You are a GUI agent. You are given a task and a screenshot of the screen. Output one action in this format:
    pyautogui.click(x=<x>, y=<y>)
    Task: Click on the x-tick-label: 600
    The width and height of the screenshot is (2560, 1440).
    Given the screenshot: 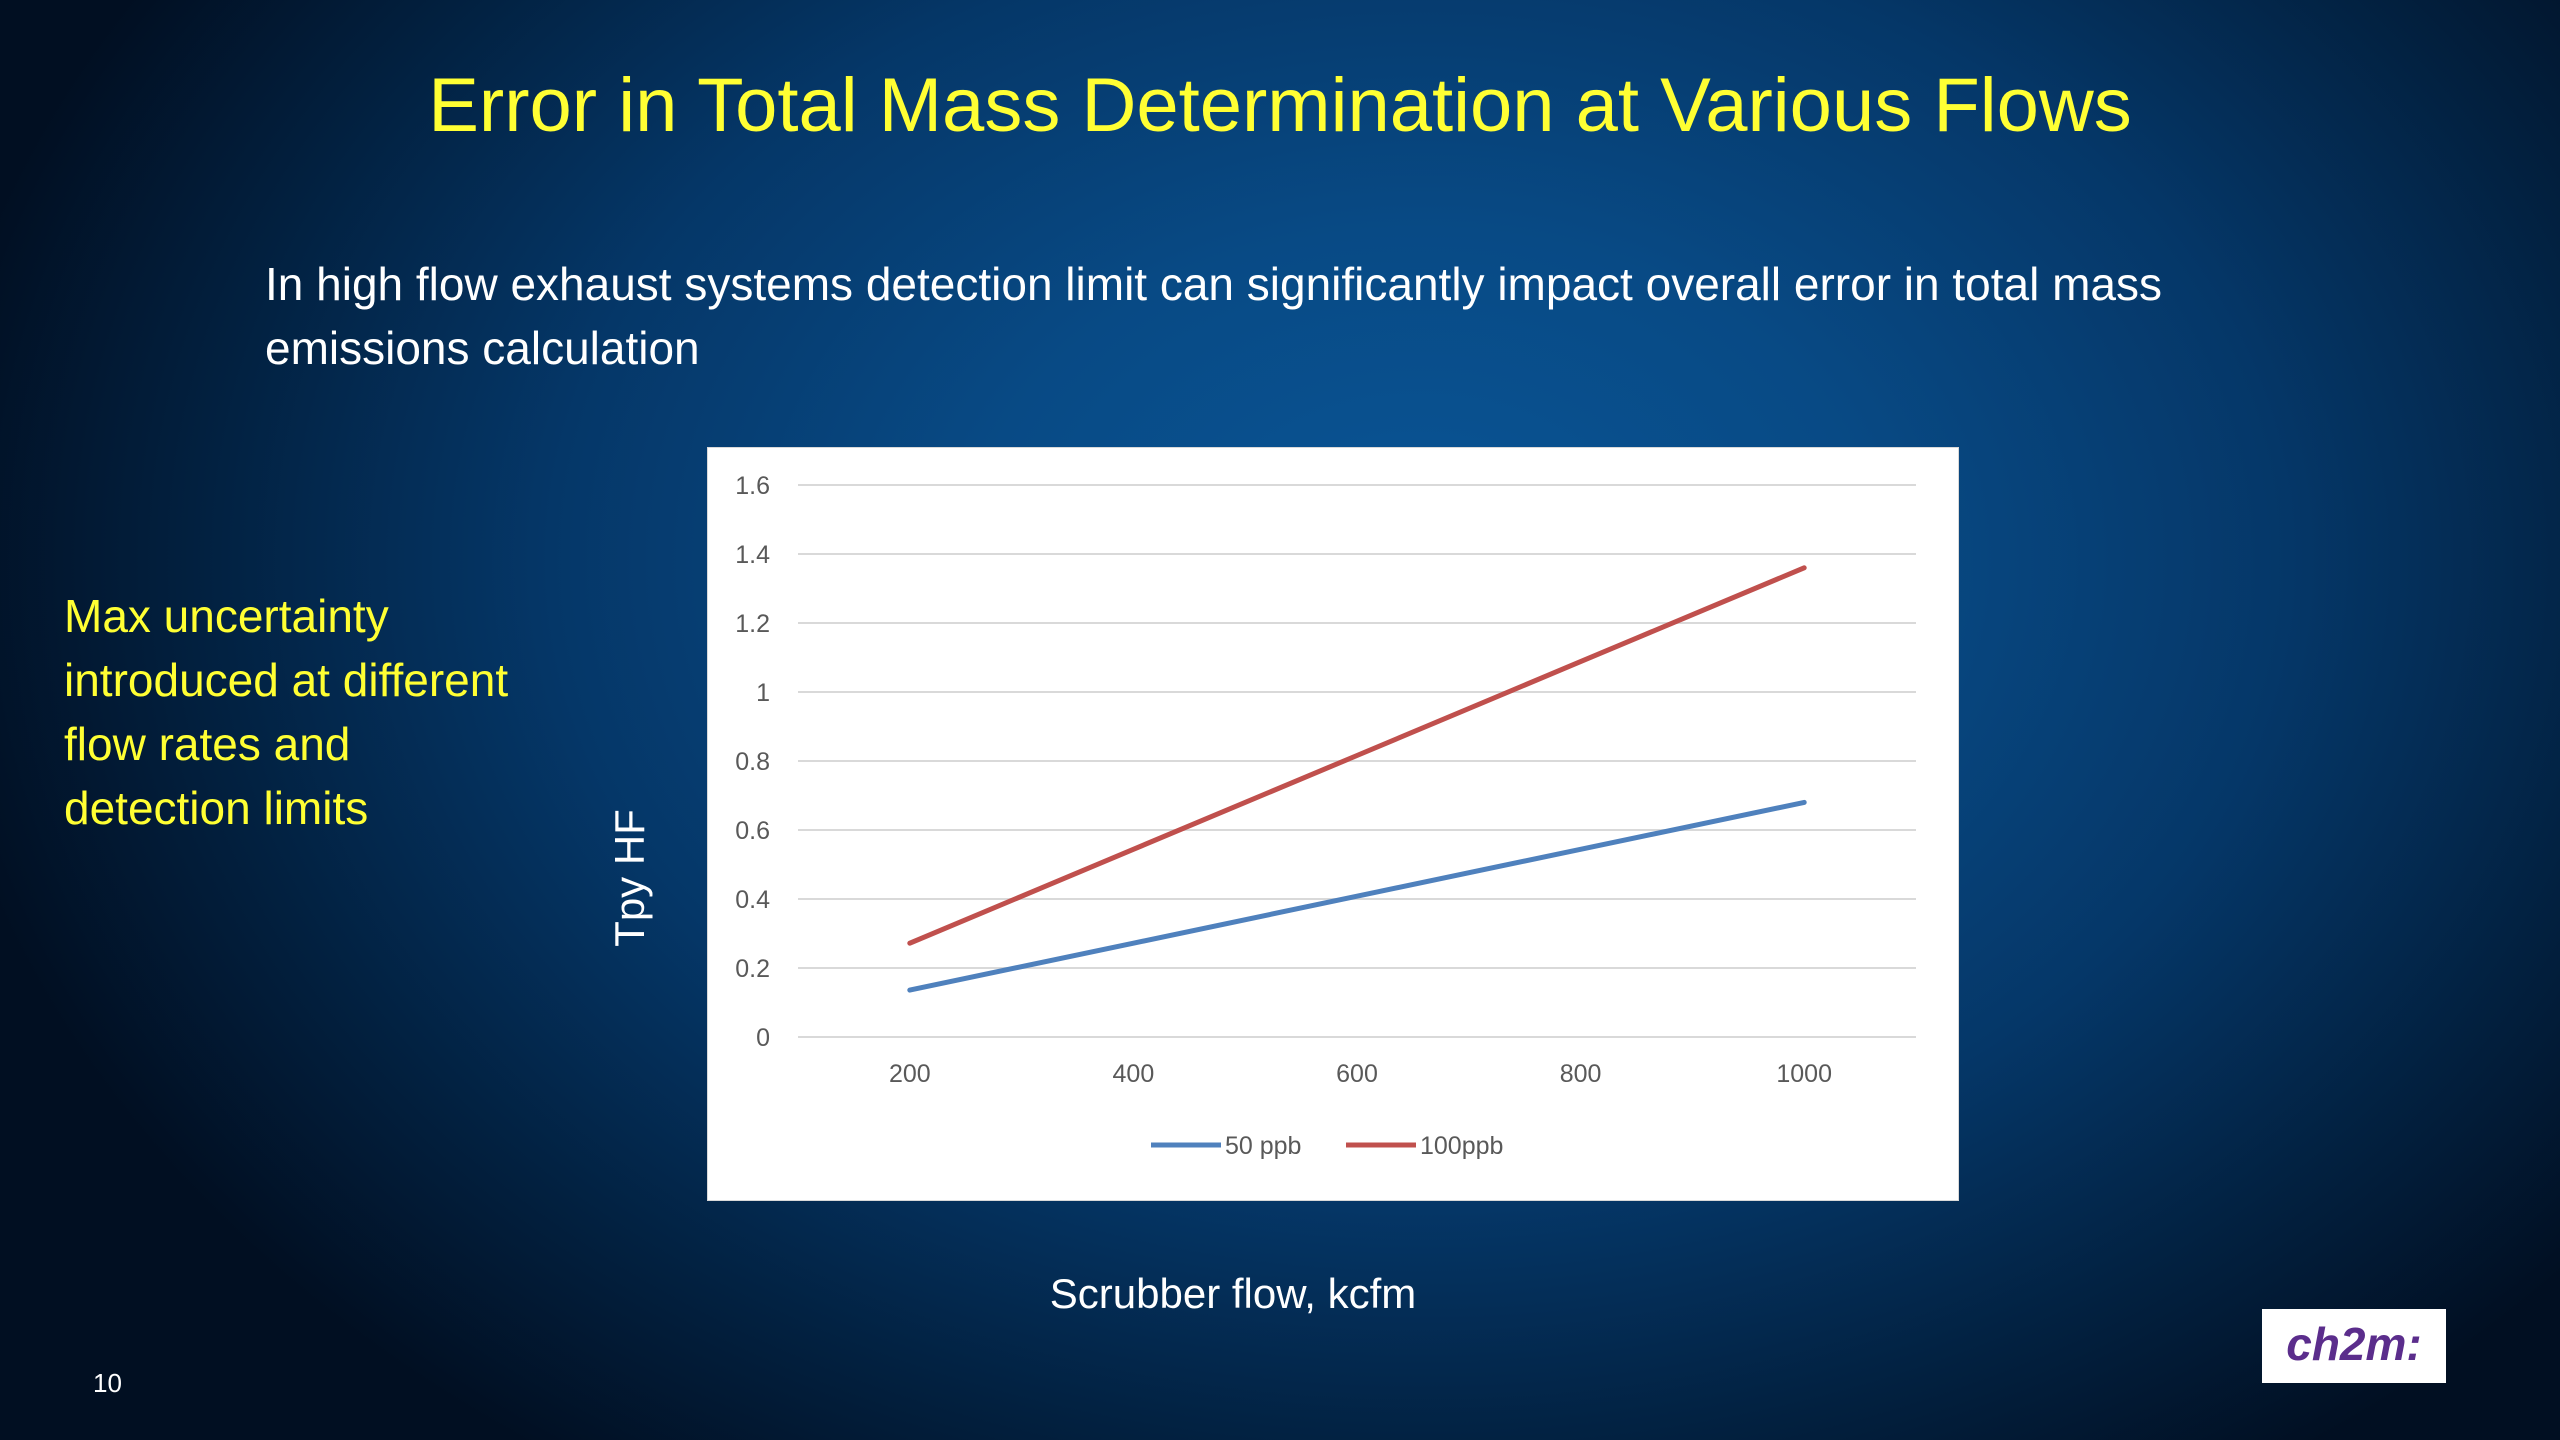 What is the action you would take?
    pyautogui.click(x=1357, y=1074)
    